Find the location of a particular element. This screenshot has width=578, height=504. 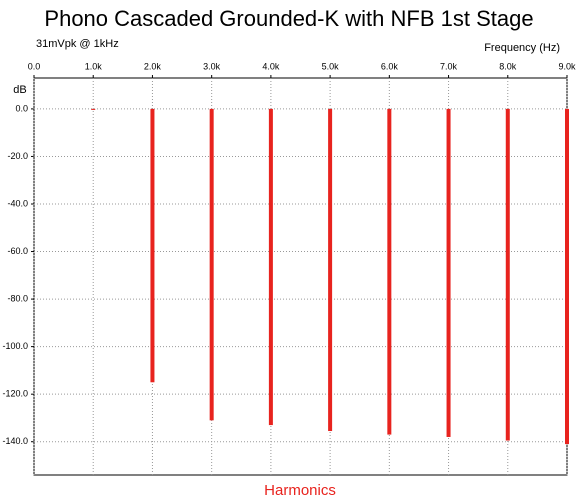

chart-subtitle: 31mVpk @ 1kHz is located at coordinates (77, 44).